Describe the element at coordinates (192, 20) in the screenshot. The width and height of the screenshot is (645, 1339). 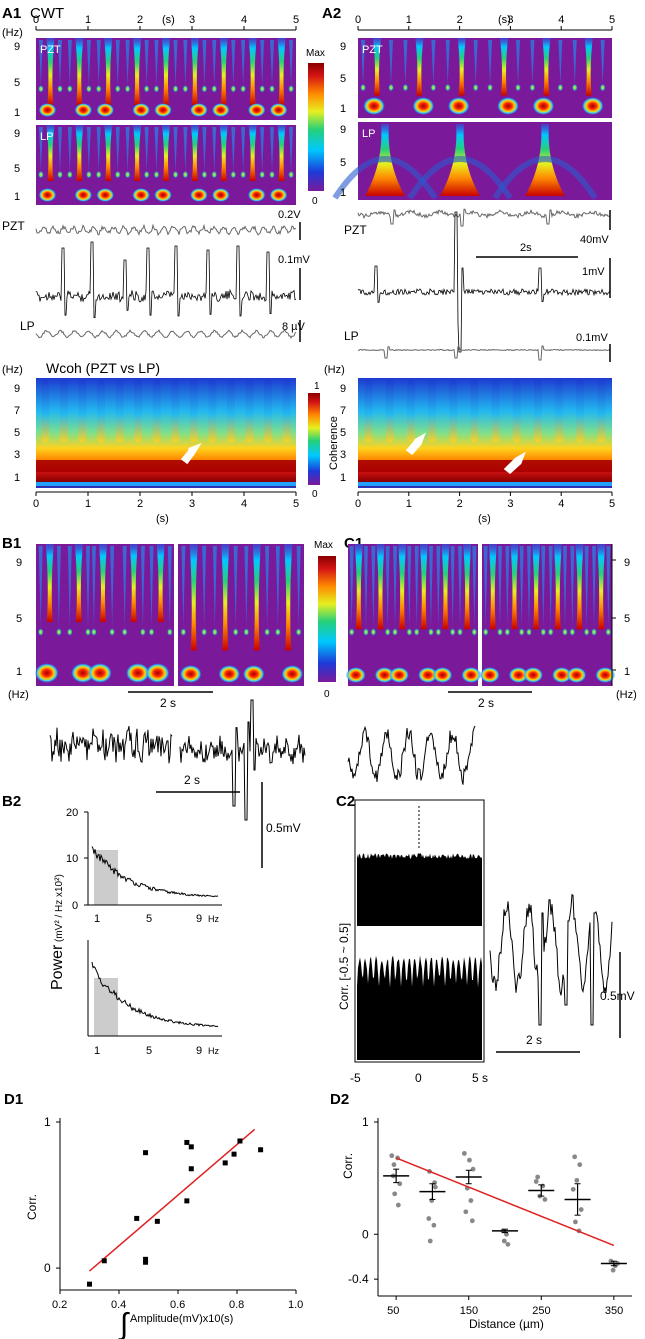
I see `a1-top-time-label: 3` at that location.